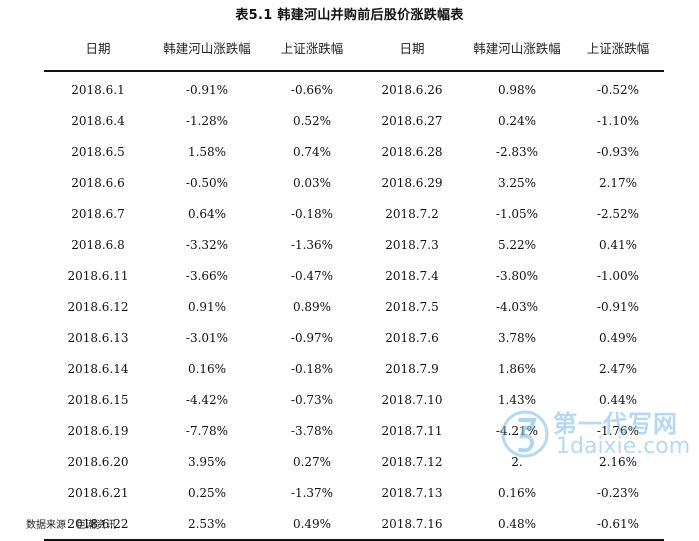 Image resolution: width=699 pixels, height=541 pixels. What do you see at coordinates (98, 368) in the screenshot?
I see `cell-date-1: 2018.6.14` at bounding box center [98, 368].